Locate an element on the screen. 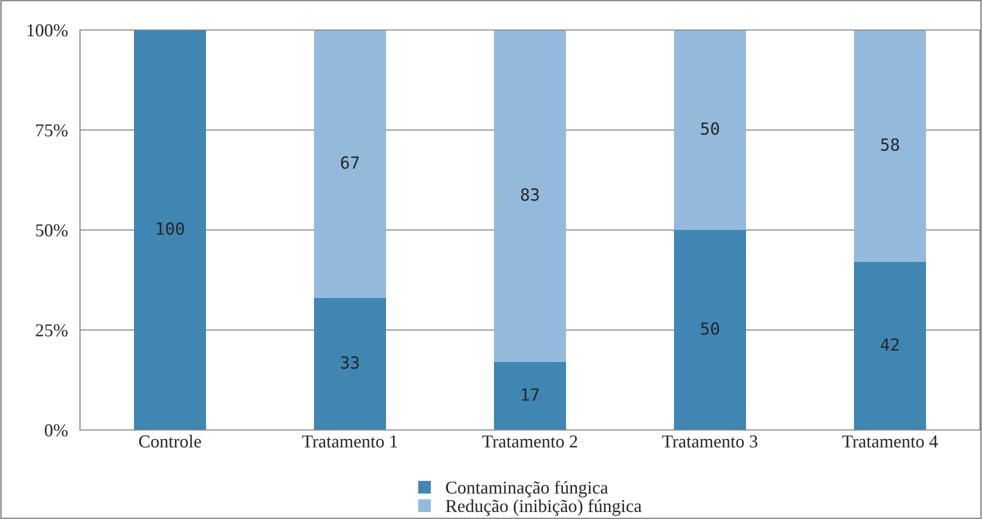 This screenshot has width=982, height=519. y-tick-label: 50% is located at coordinates (52, 230).